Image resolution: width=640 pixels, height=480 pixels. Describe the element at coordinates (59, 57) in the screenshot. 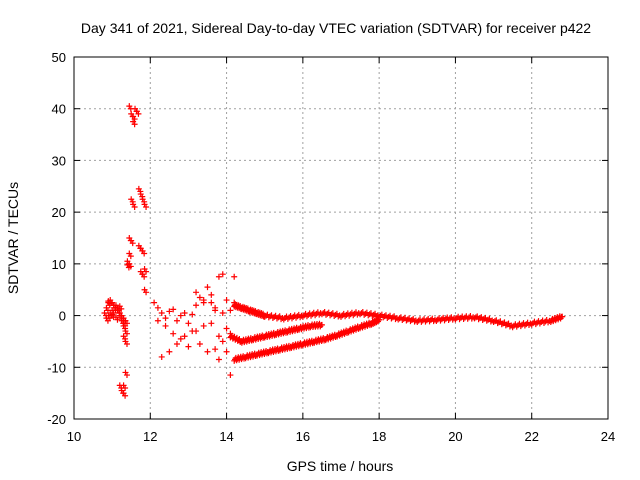

I see `y-tick-label: 50` at that location.